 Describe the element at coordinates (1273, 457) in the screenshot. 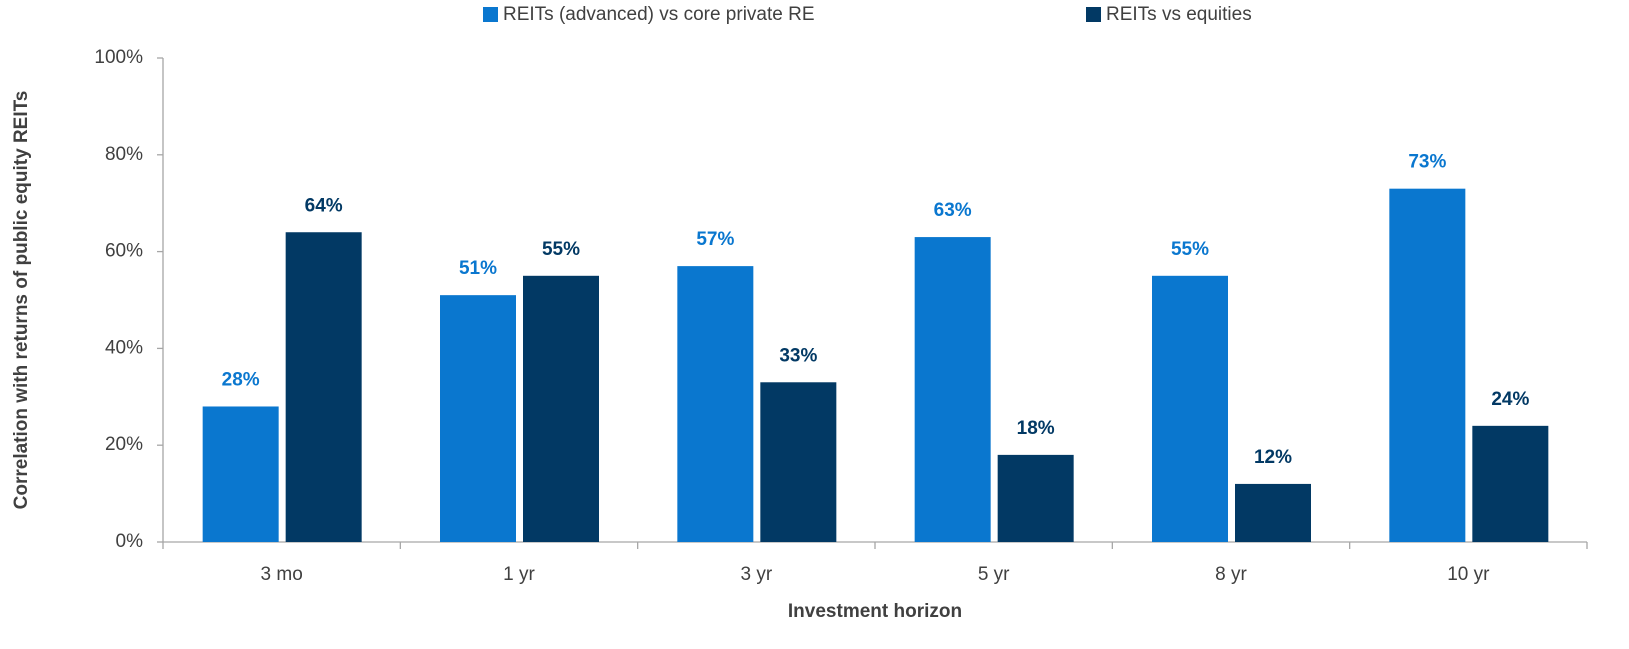

I see `data-label: 12%` at that location.